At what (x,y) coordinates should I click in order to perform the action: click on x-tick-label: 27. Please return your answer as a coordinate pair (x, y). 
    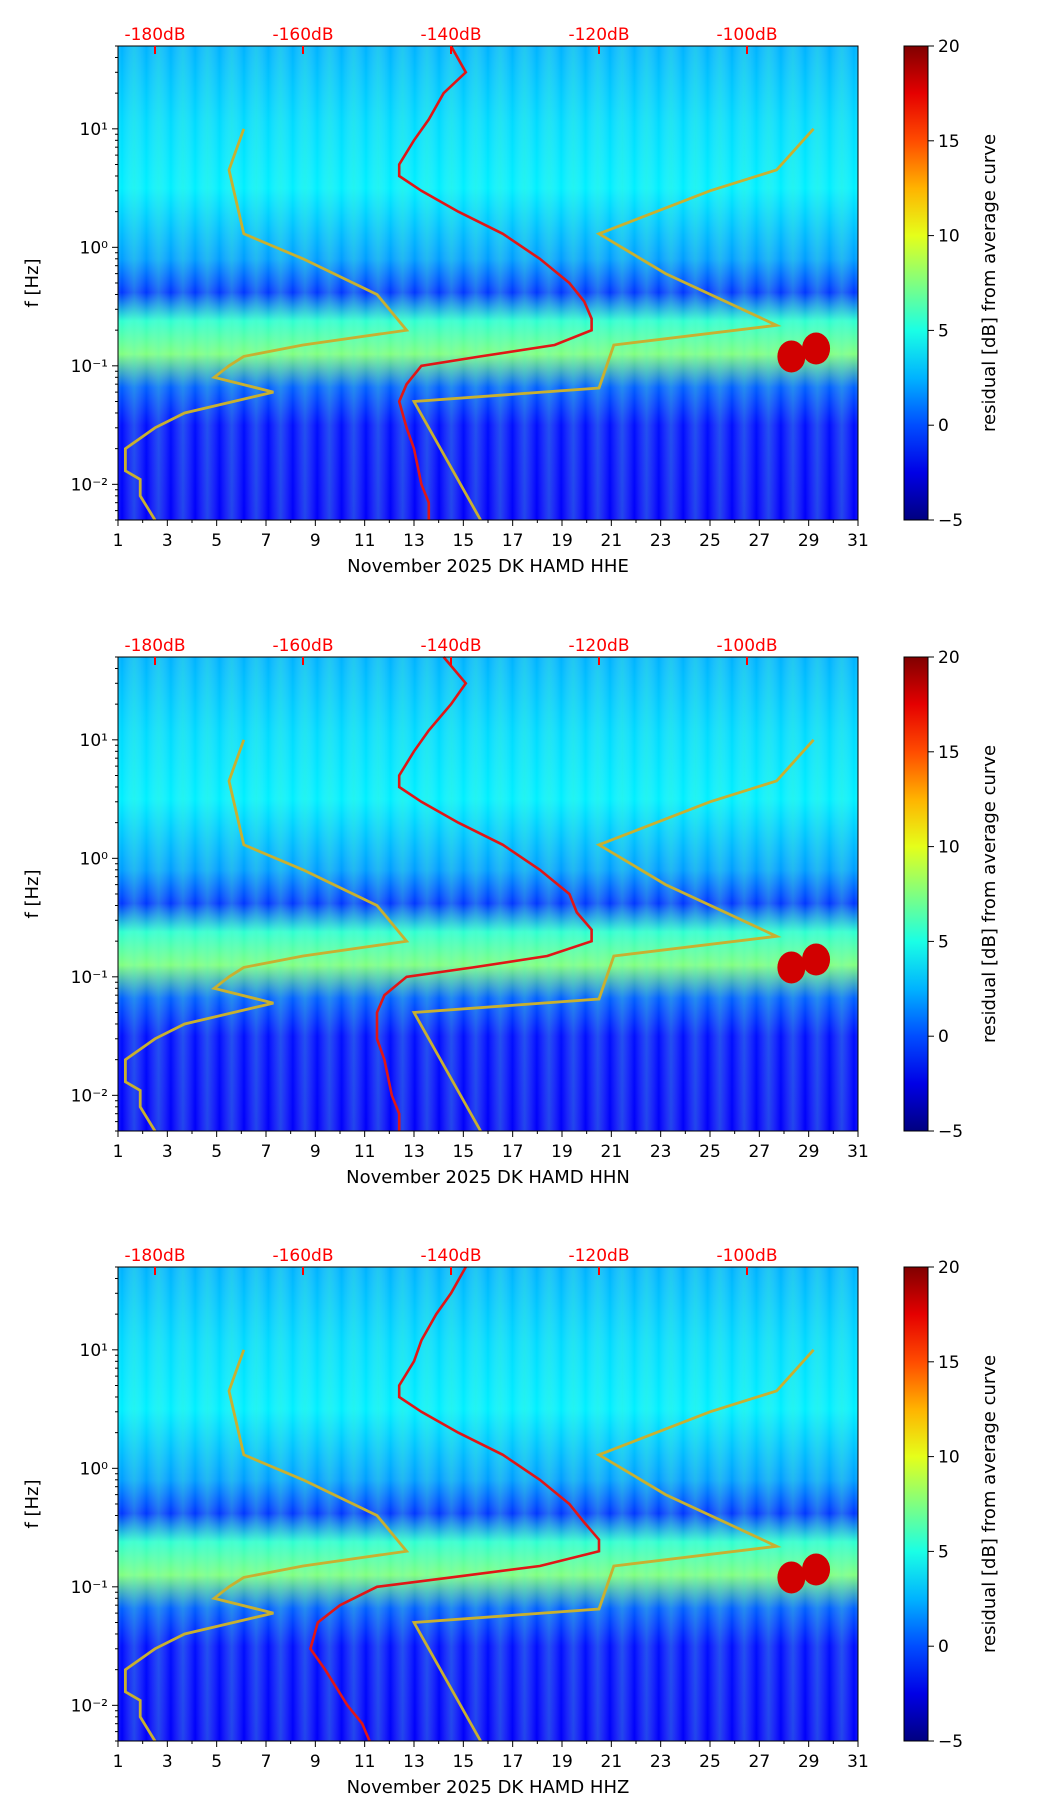
    Looking at the image, I should click on (760, 1762).